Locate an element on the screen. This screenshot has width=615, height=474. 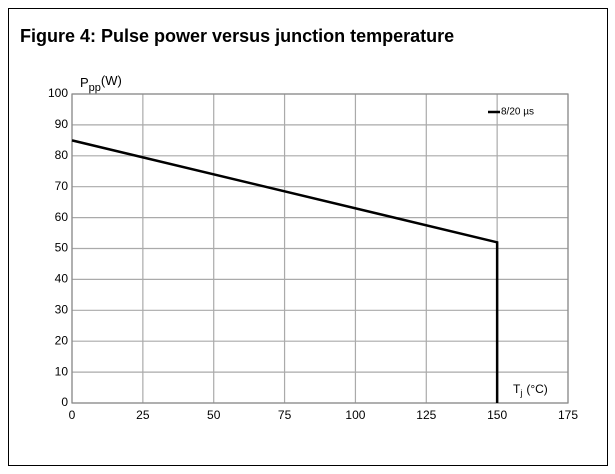
legend-label: 8/20 µs is located at coordinates (517, 112).